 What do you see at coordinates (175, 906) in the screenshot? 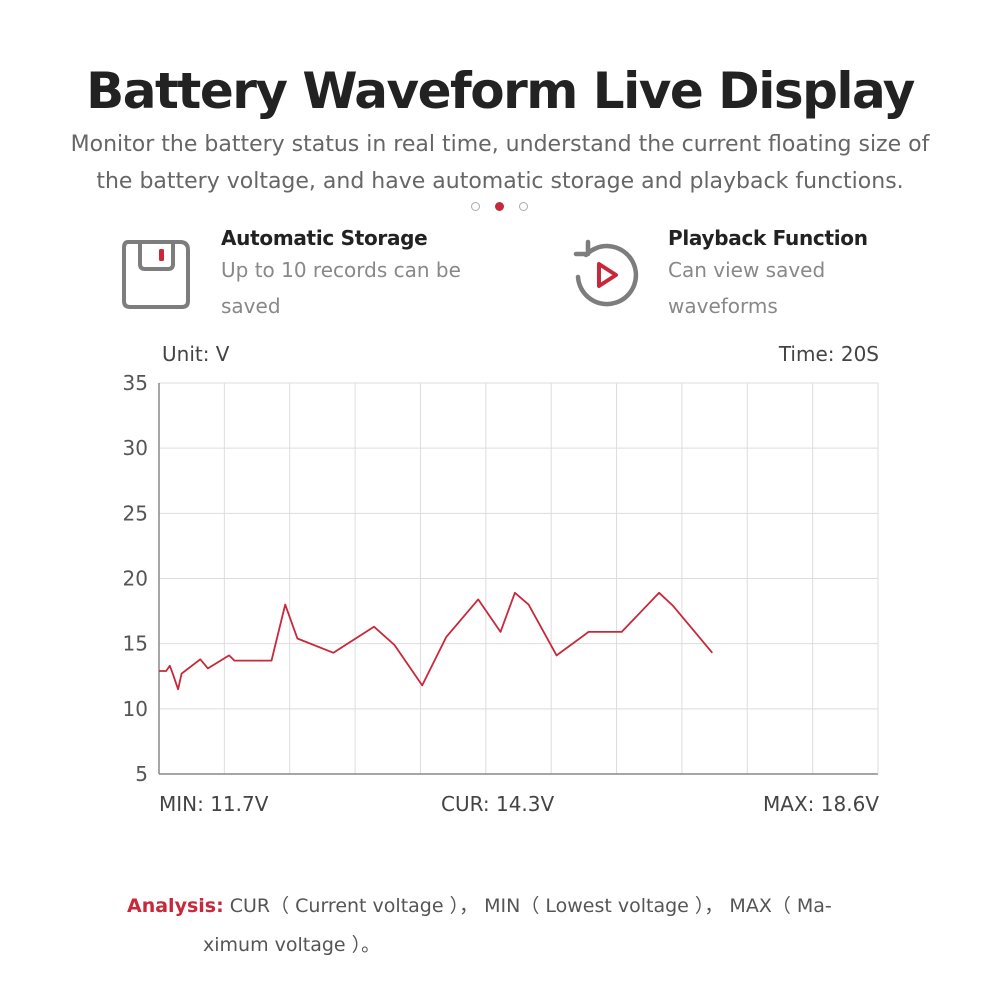
I see `analysis-label: Analysis:` at bounding box center [175, 906].